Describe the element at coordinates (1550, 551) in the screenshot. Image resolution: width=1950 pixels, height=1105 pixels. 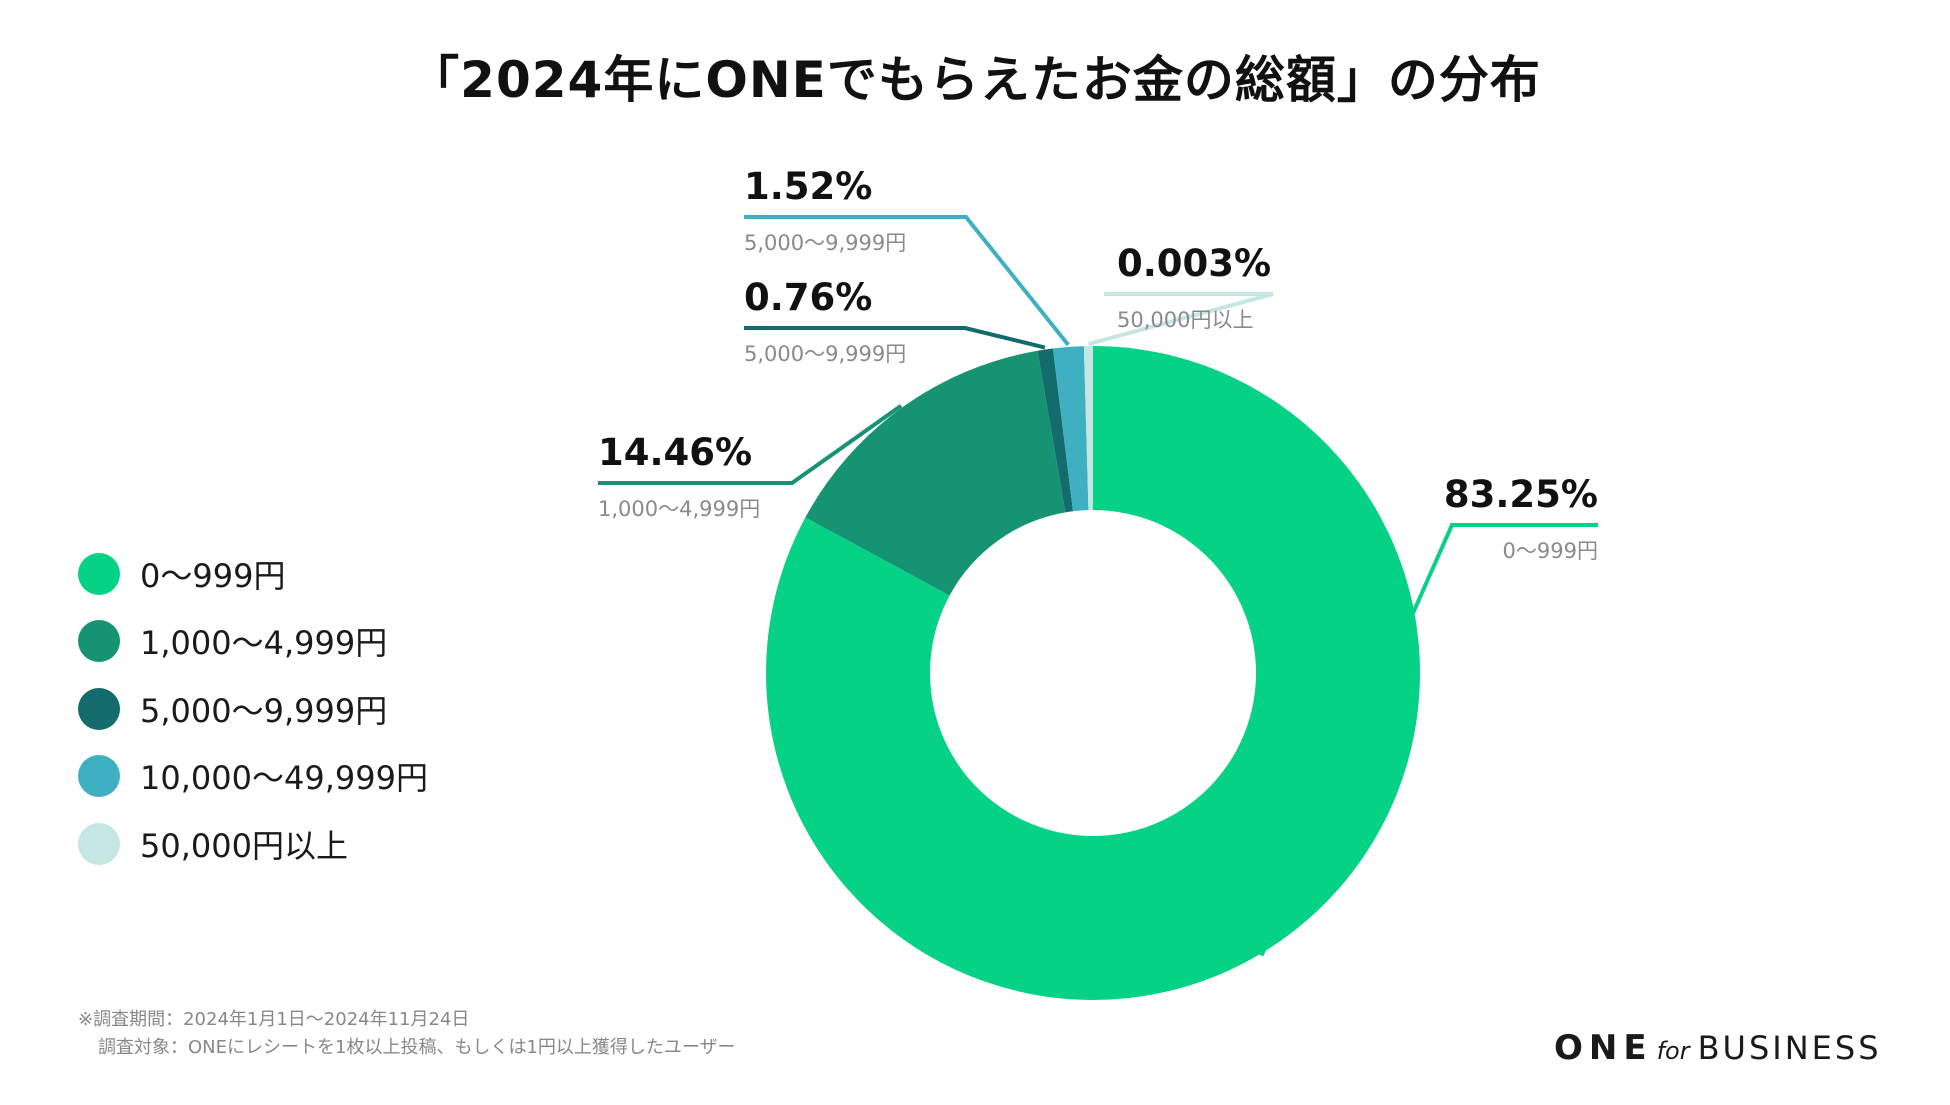
I see `data-label-range: 0〜999円` at that location.